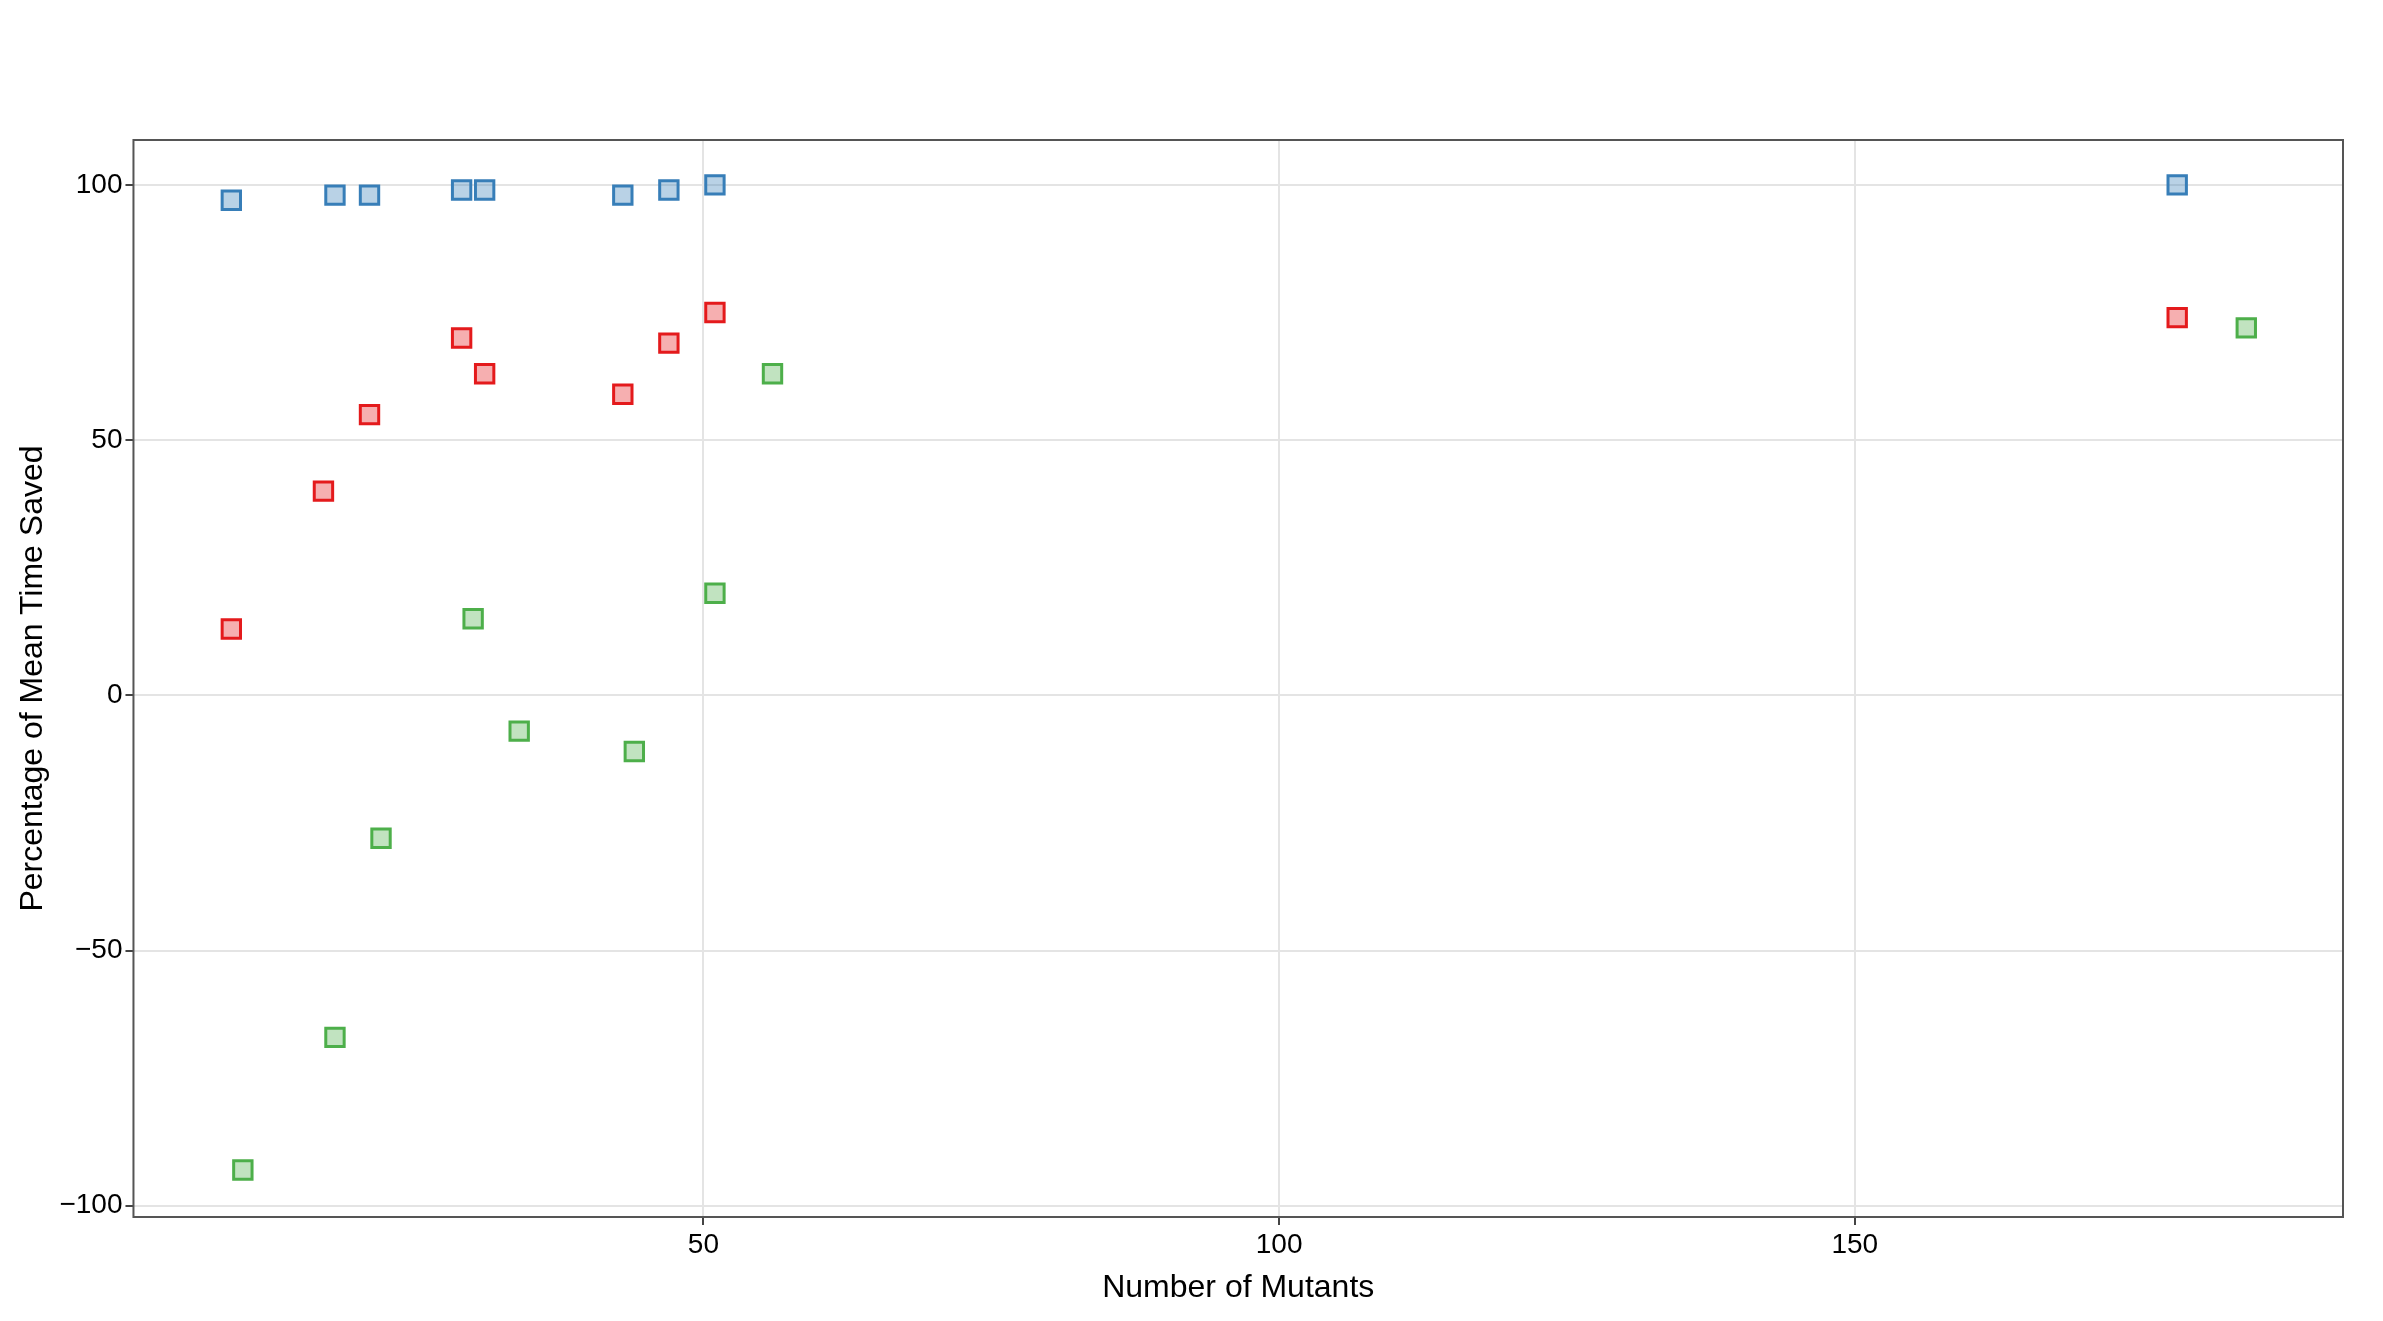  I want to click on x-tick-label: 50, so click(703, 1243).